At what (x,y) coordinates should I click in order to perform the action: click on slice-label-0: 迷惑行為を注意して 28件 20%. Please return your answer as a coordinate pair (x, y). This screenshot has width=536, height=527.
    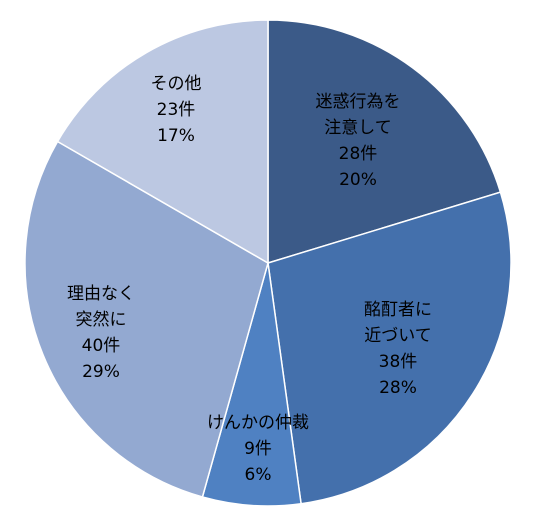
    Looking at the image, I should click on (358, 141).